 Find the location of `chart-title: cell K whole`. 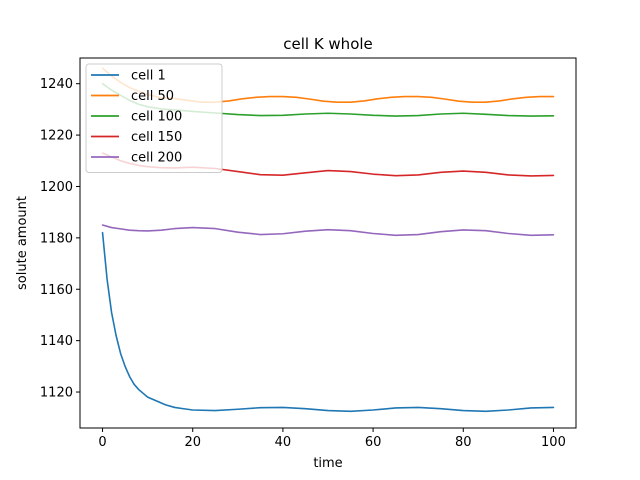

chart-title: cell K whole is located at coordinates (328, 44).